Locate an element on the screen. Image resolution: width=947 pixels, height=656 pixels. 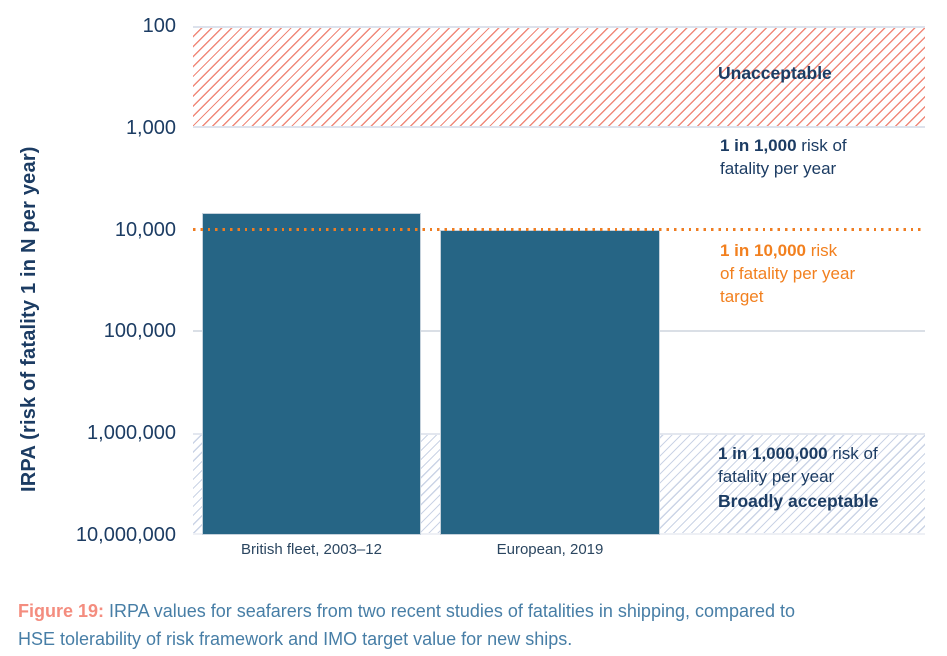
target-note-bold: 1 in 10,000 is located at coordinates (763, 250).